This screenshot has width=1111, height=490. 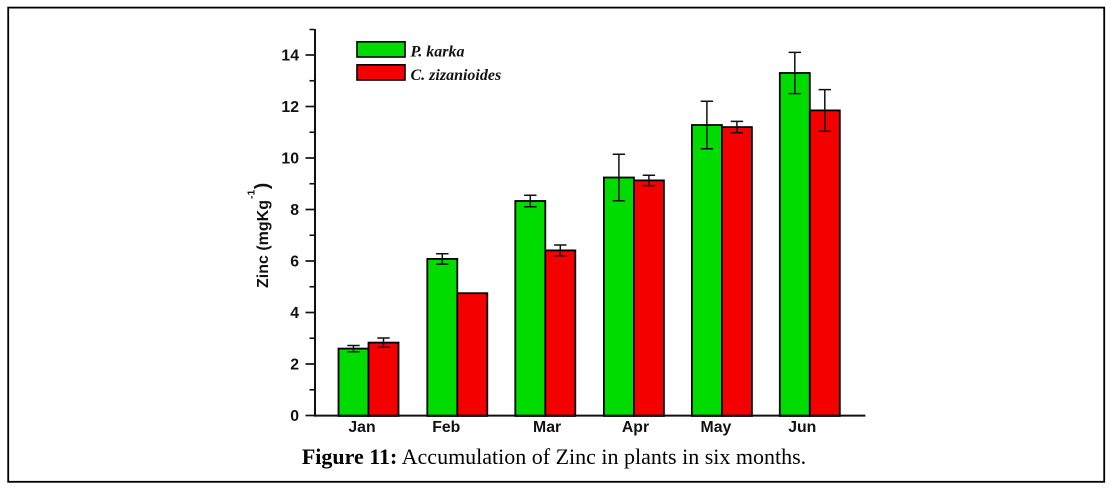 What do you see at coordinates (260, 235) in the screenshot?
I see `svg-text: Zinc (mgKg-1)` at bounding box center [260, 235].